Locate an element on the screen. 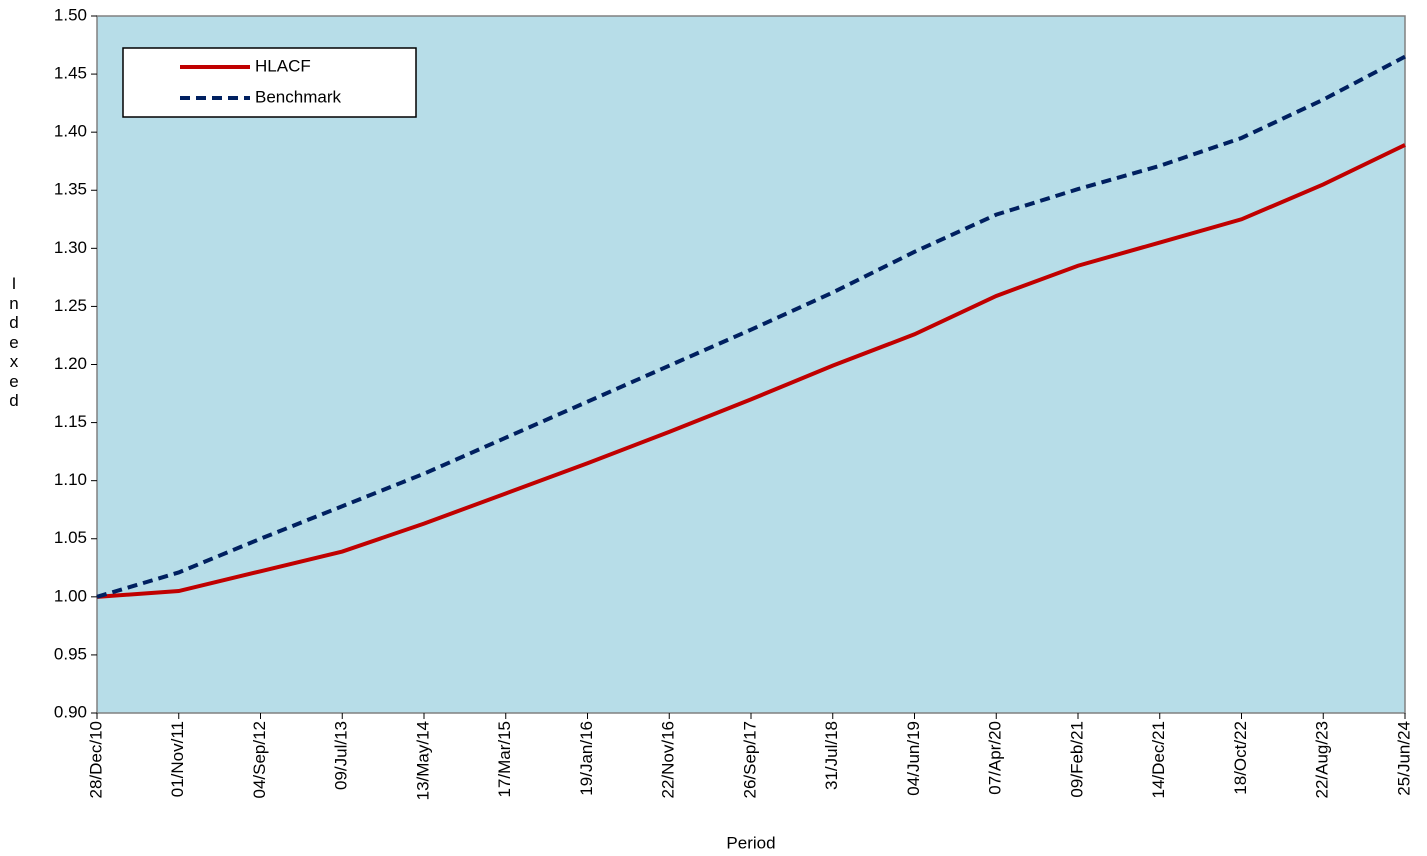  x-tick-label: 31/Jul/18 is located at coordinates (831, 755).